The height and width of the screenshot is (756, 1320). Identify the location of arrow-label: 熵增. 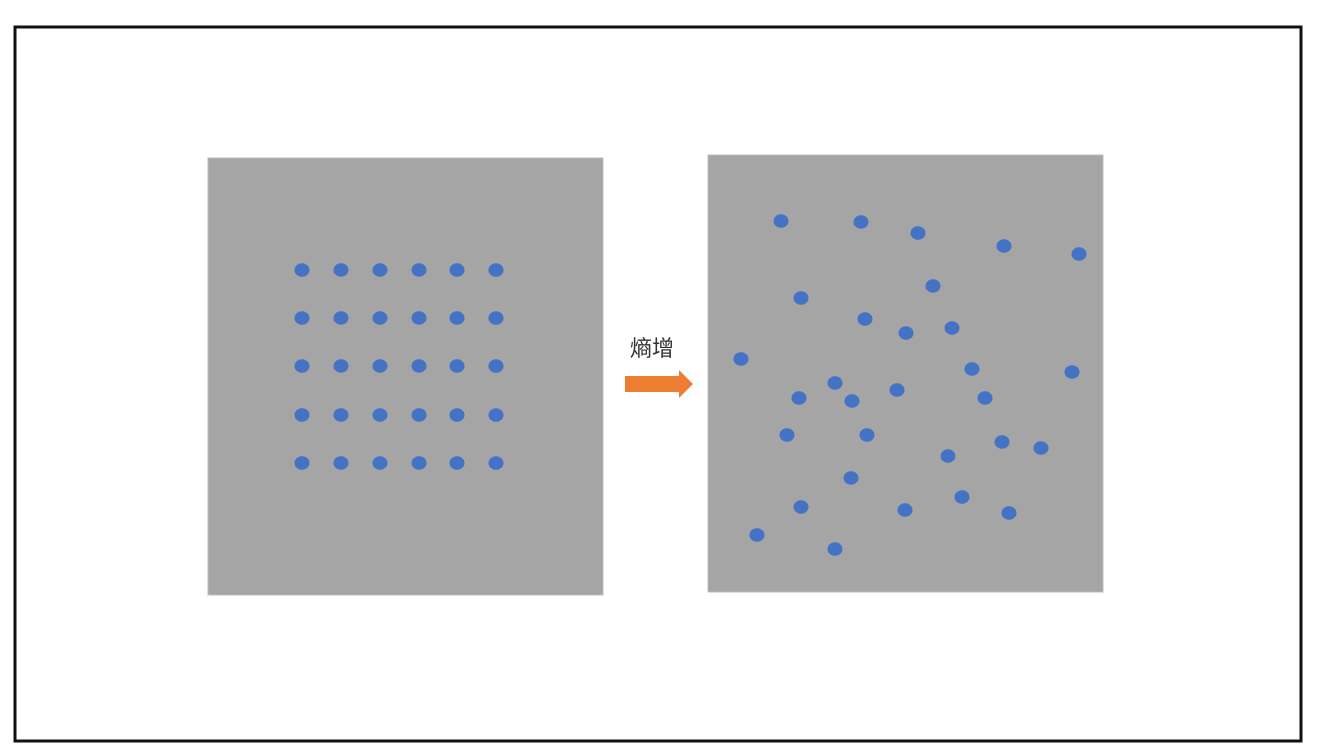
(652, 349).